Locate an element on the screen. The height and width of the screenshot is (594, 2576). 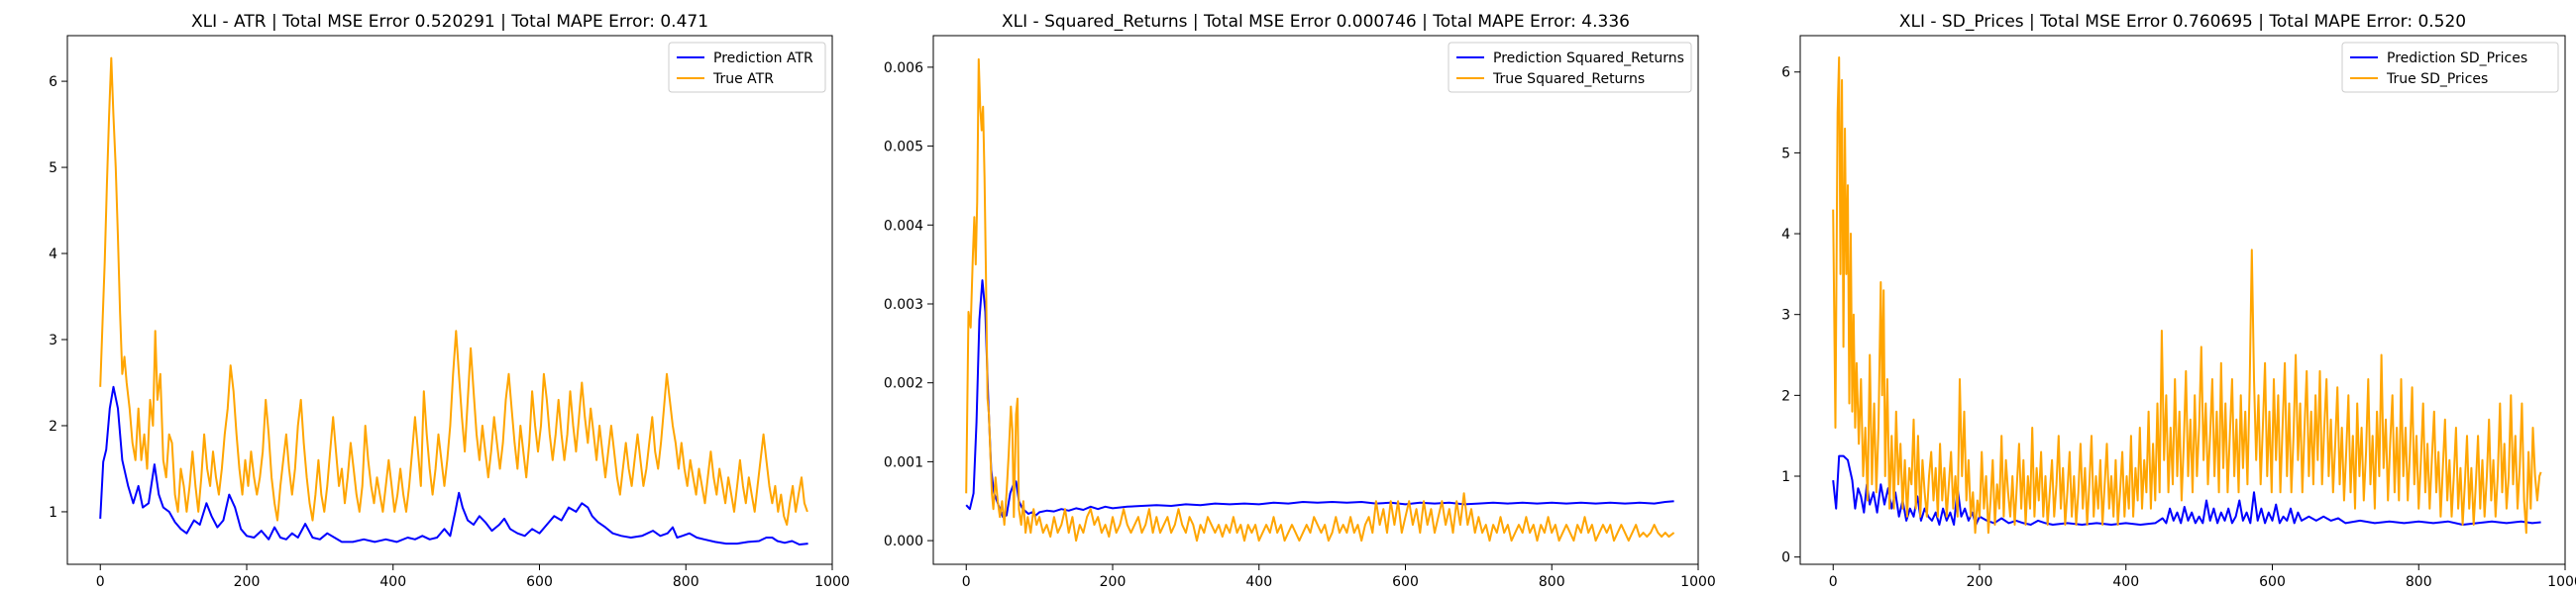
y-tick-label: 0.000 is located at coordinates (903, 541).